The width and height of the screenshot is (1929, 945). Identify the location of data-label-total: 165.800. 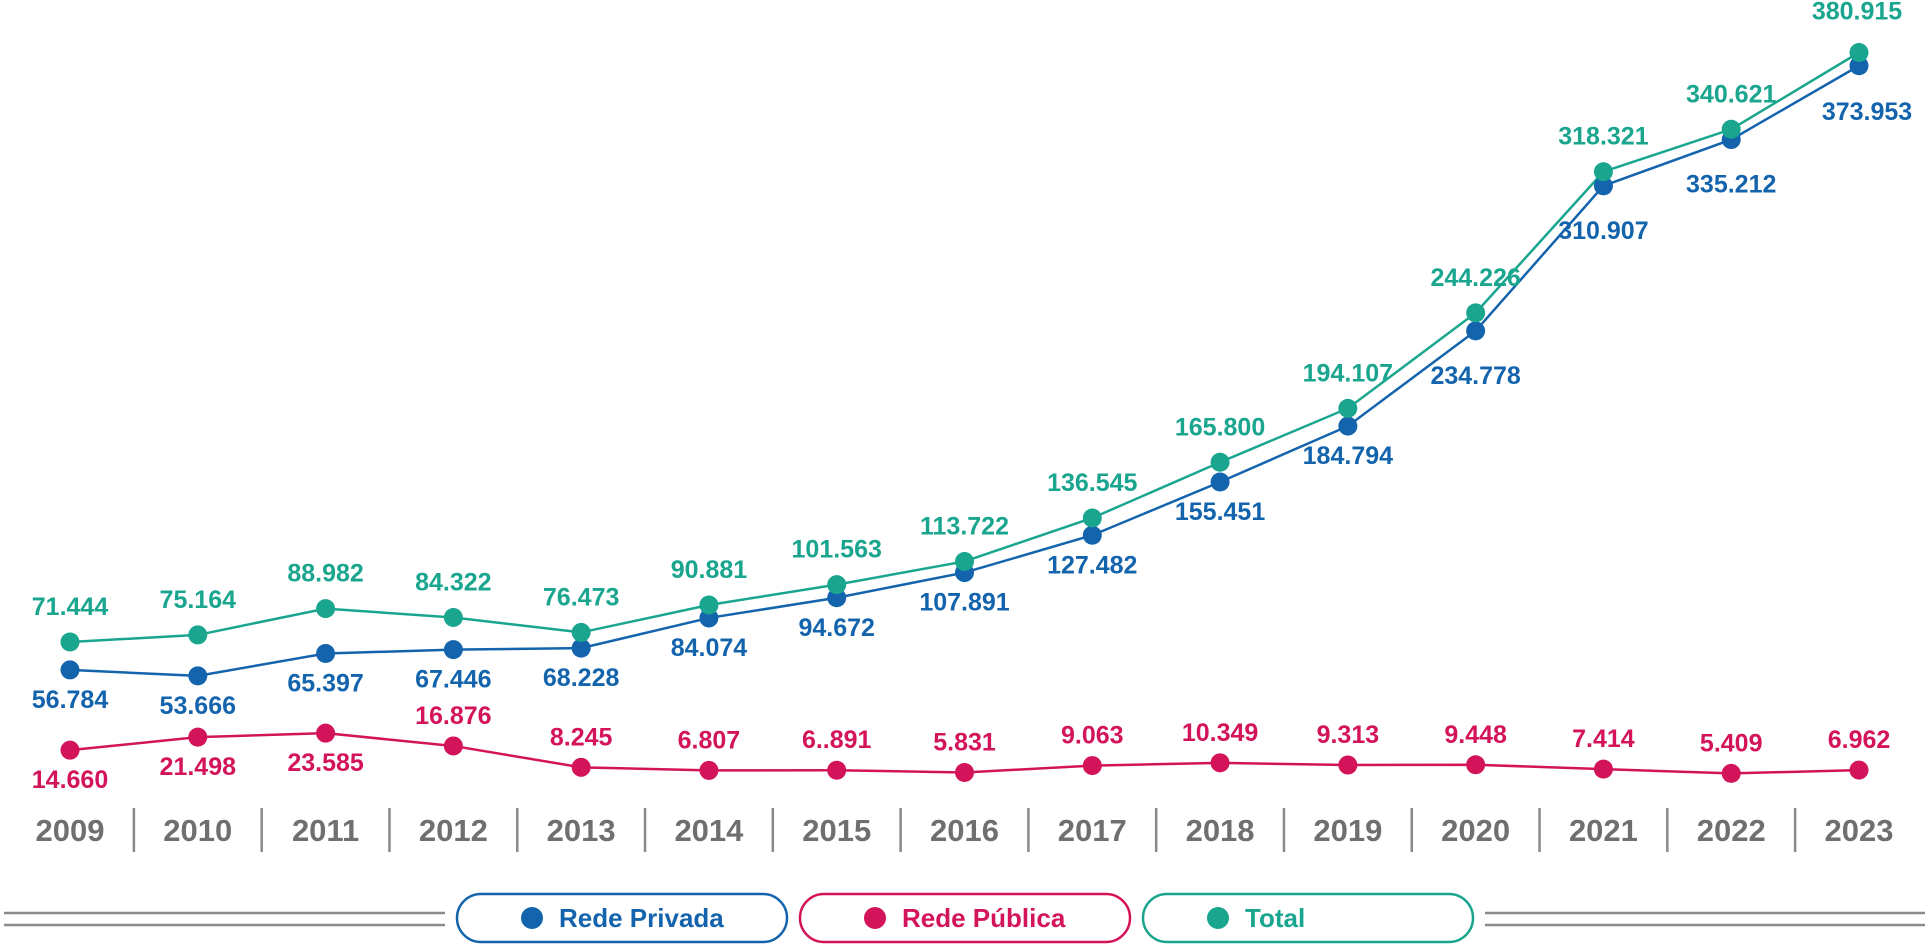
(1220, 427).